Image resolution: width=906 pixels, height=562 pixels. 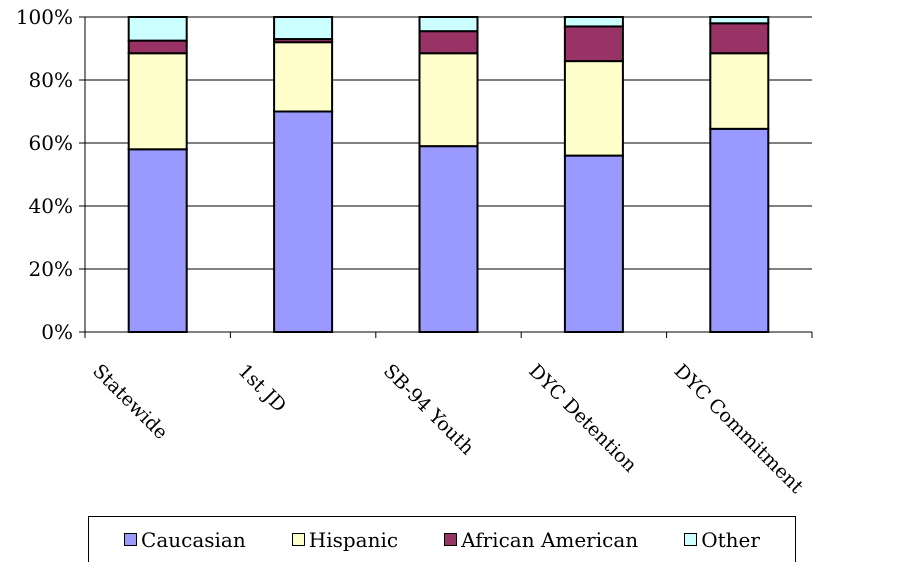 What do you see at coordinates (44, 174) in the screenshot?
I see `y-tick-labels: 0% 20% 40% 60% 80% 100%` at bounding box center [44, 174].